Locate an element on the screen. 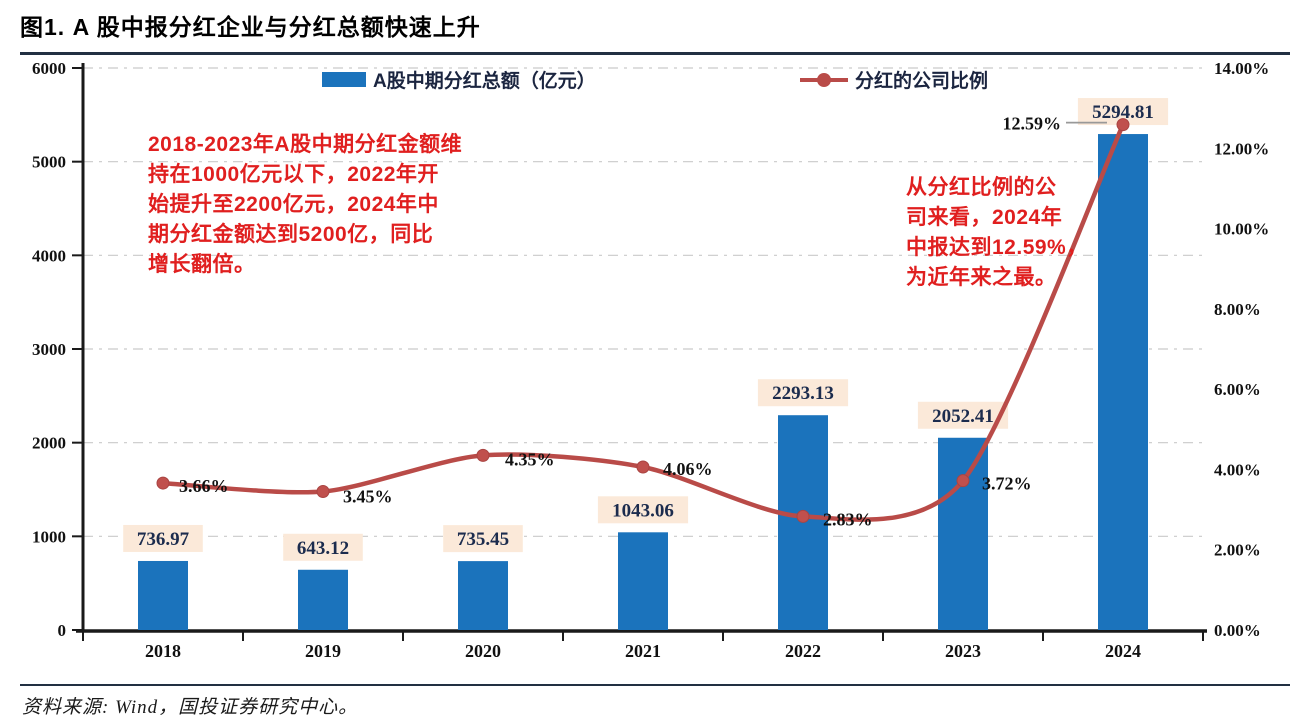 Image resolution: width=1305 pixels, height=724 pixels. bar-value-label: 736.97 is located at coordinates (163, 539).